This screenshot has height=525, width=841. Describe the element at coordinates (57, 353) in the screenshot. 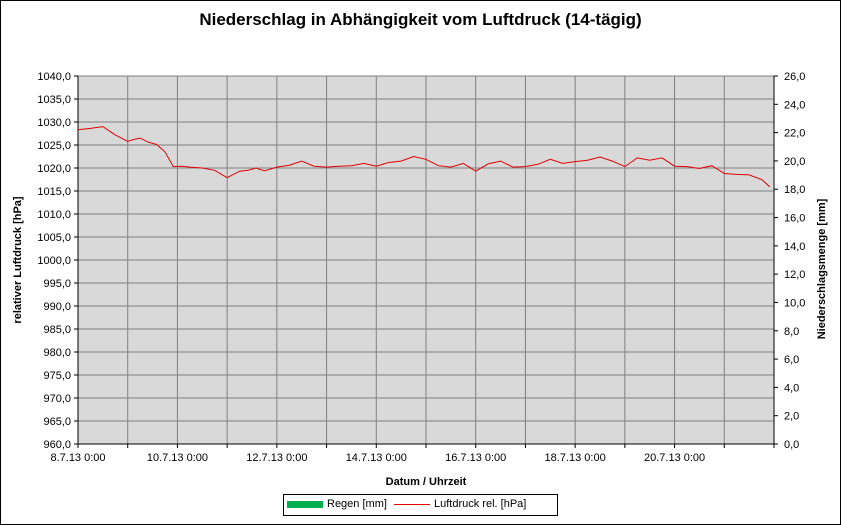

I see `y-tick-label: 980,0` at that location.